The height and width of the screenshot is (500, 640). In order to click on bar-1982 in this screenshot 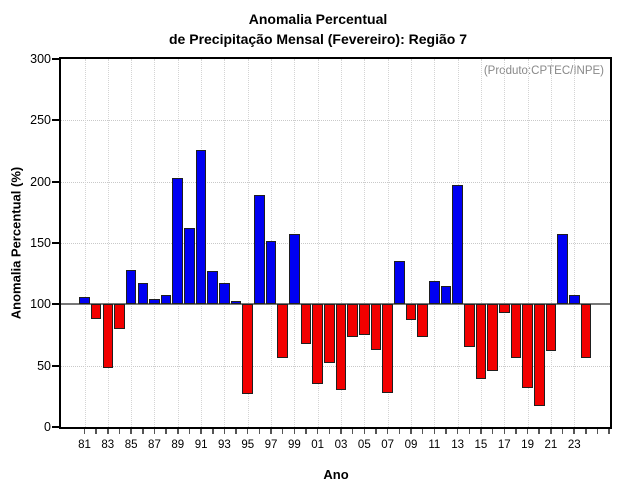, I will do `click(96, 312)`.